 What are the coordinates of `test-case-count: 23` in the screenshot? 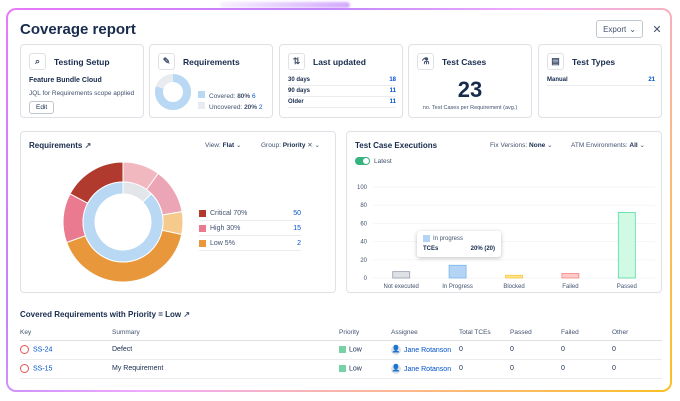 It's located at (470, 89).